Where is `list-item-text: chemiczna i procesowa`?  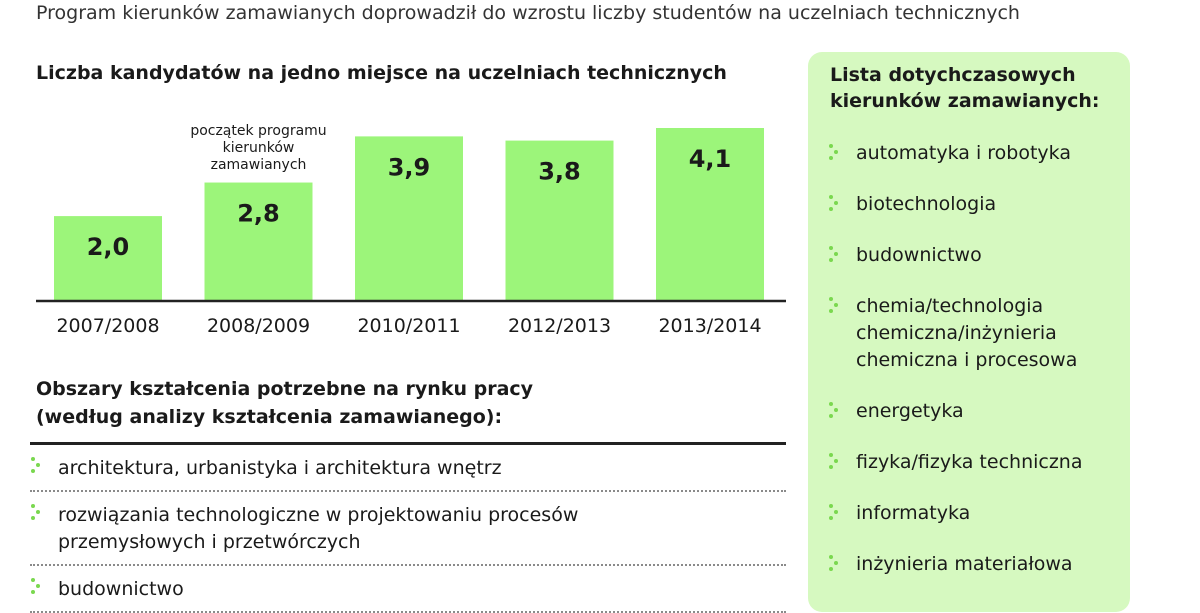 list-item-text: chemiczna i procesowa is located at coordinates (967, 360).